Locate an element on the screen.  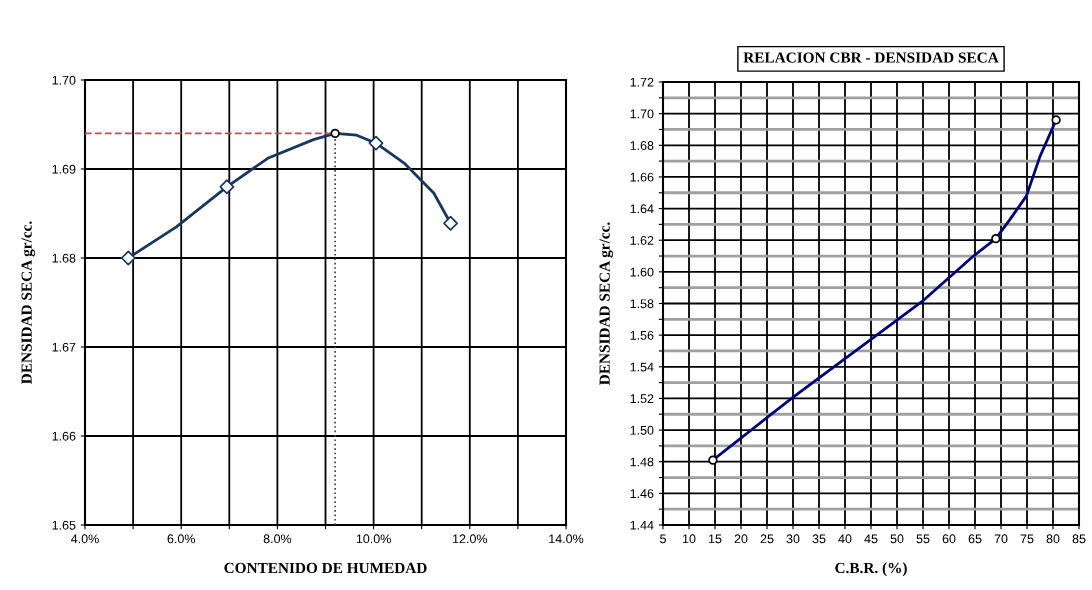
x-axis-title: CONTENIDO DE HUMEDAD is located at coordinates (325, 568).